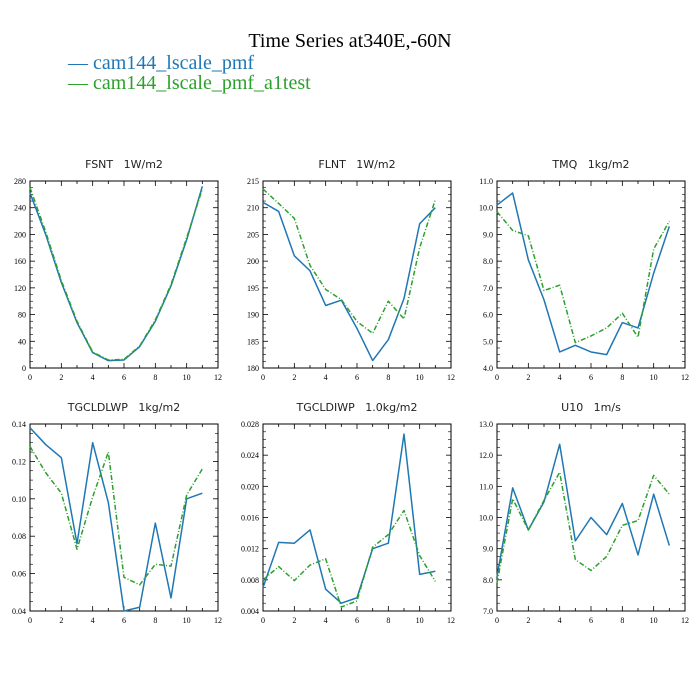 The image size is (700, 700). I want to click on y-tick-label: 120, so click(20, 288).